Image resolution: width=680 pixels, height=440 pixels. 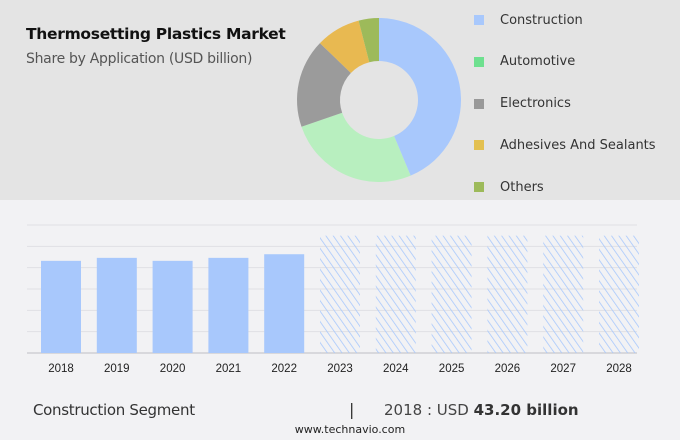 I want to click on legend-label: Adhesives And Sealants, so click(x=578, y=145).